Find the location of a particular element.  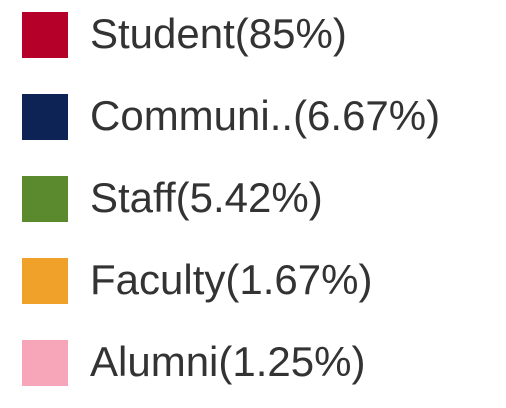

legend-category: Faculty is located at coordinates (157, 279).